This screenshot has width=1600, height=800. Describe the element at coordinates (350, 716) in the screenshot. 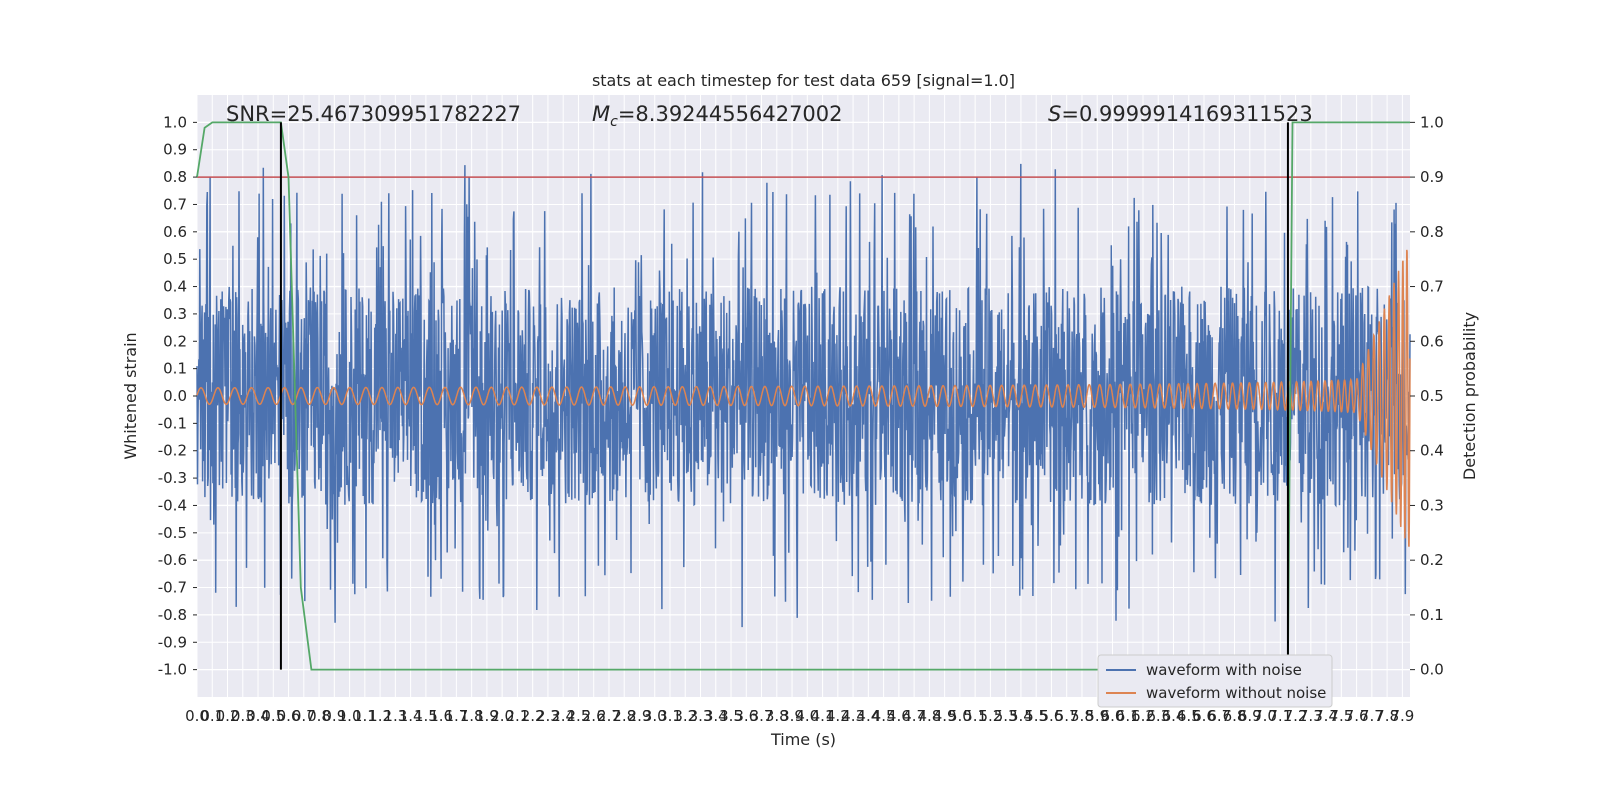

I see `x-tick-label: 1.0` at that location.